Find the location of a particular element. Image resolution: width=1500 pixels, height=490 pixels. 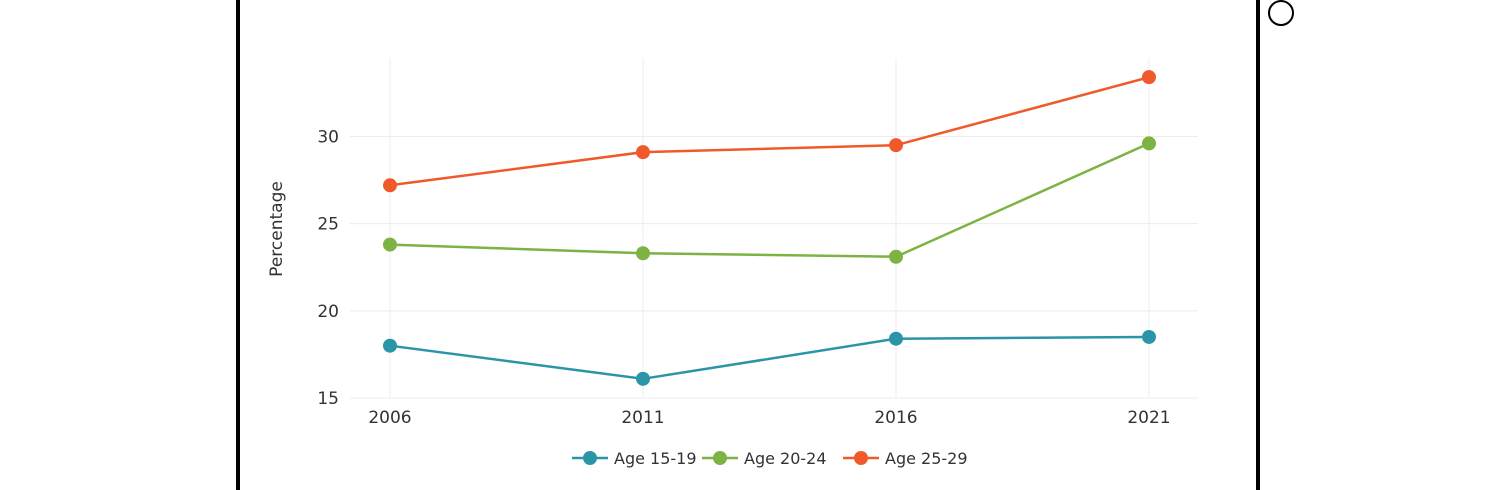

x-tick-label: 2016 is located at coordinates (895, 418).